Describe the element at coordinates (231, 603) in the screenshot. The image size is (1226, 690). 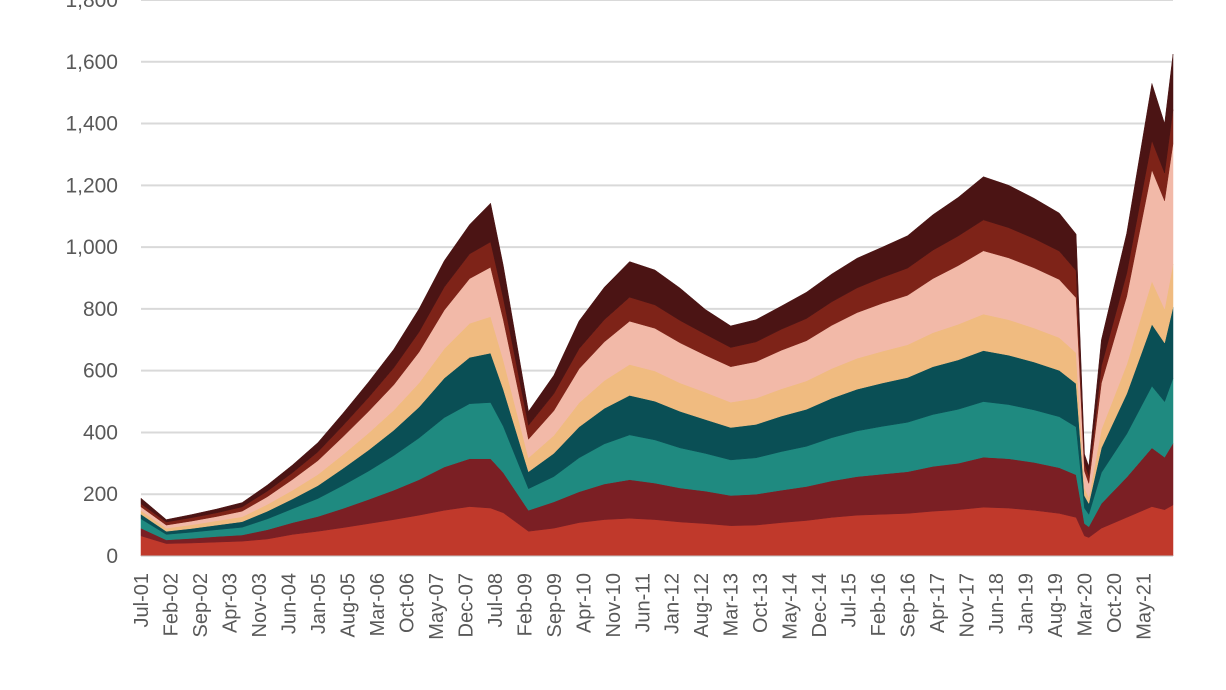
I see `x-tick-label: Apr-03` at that location.